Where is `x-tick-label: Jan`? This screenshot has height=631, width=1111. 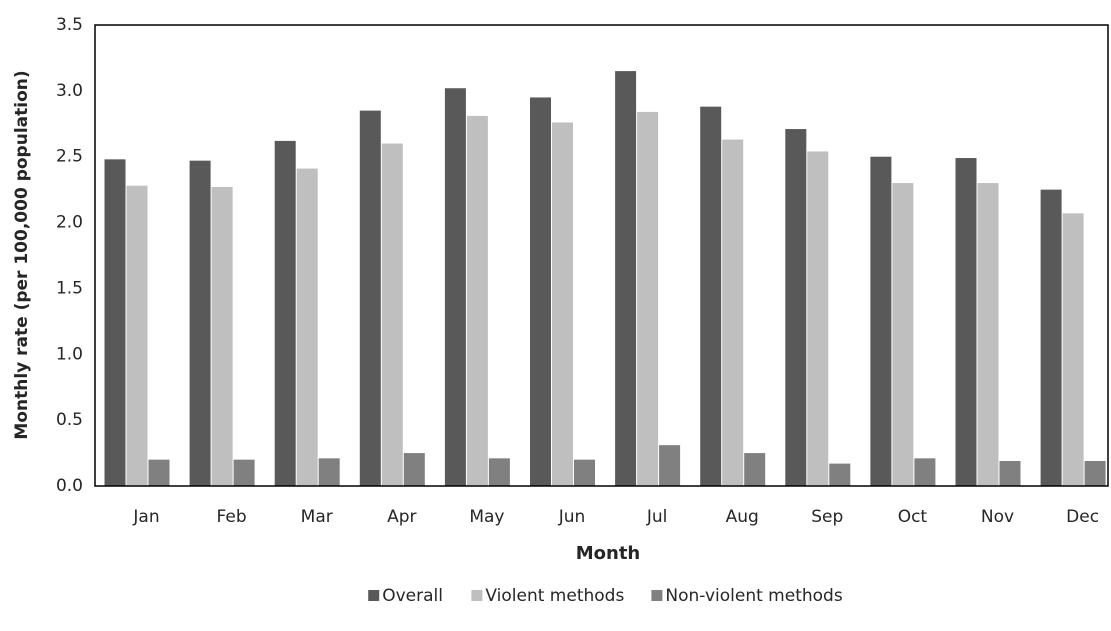 x-tick-label: Jan is located at coordinates (145, 517).